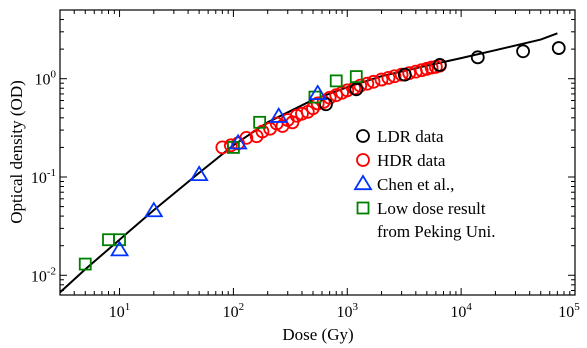 This screenshot has width=587, height=348. Describe the element at coordinates (348, 311) in the screenshot. I see `x-tick-label: 10³` at that location.